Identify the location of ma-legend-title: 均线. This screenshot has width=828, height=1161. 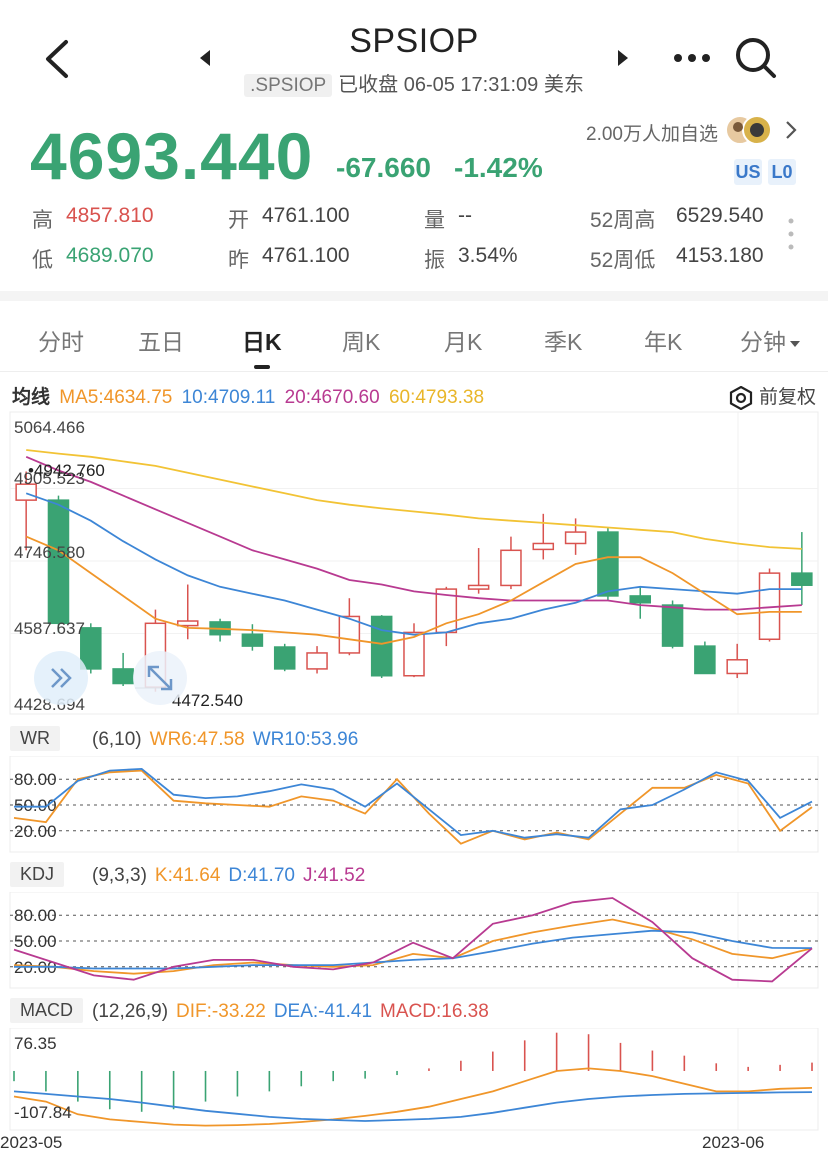
(31, 397).